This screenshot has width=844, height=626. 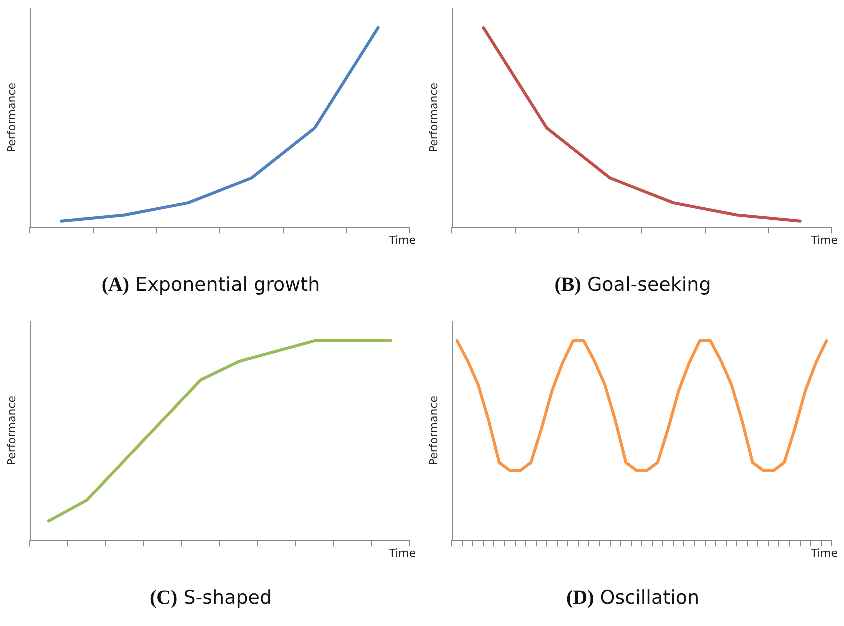 What do you see at coordinates (211, 598) in the screenshot?
I see `text: (C) S-shaped` at bounding box center [211, 598].